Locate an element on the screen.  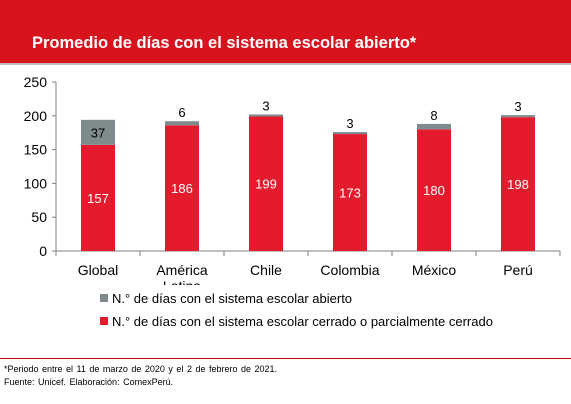
x-category-label: Latina is located at coordinates (182, 281).